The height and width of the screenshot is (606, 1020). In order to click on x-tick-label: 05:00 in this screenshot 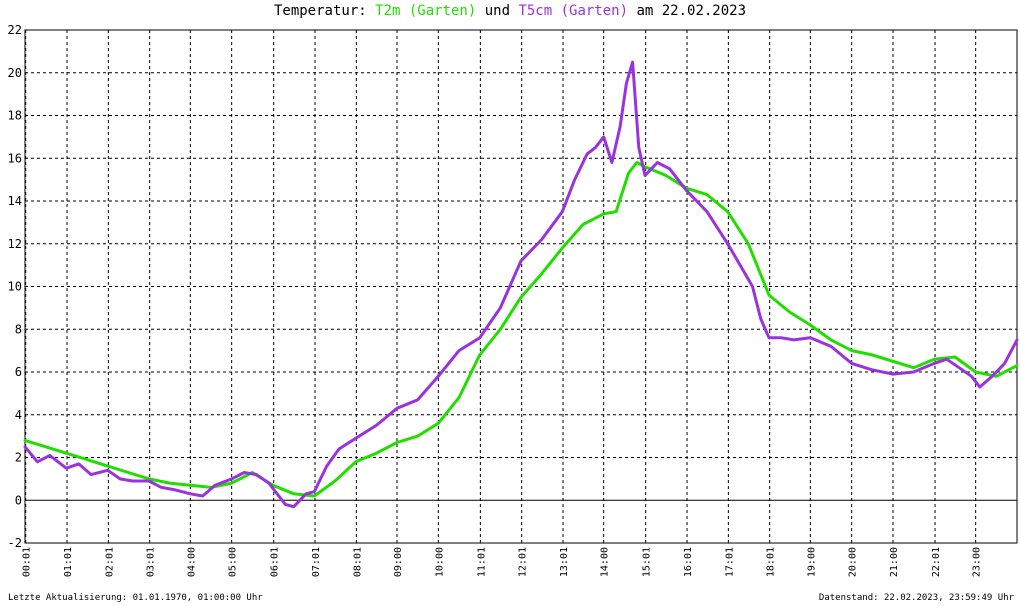, I will do `click(233, 562)`.